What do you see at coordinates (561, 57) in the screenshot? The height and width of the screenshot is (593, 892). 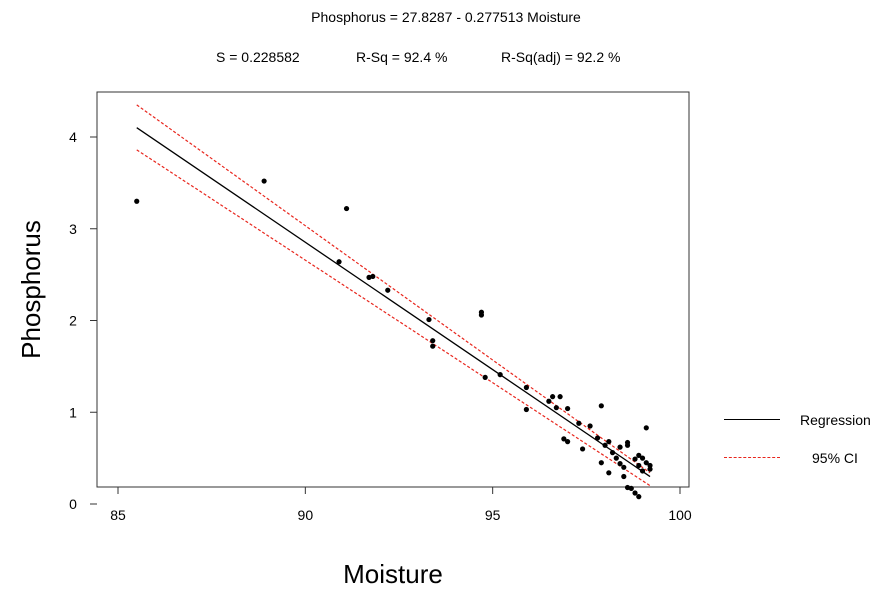 I see `rsq-adj-stat: R-Sq(adj) = 92.2 %` at bounding box center [561, 57].